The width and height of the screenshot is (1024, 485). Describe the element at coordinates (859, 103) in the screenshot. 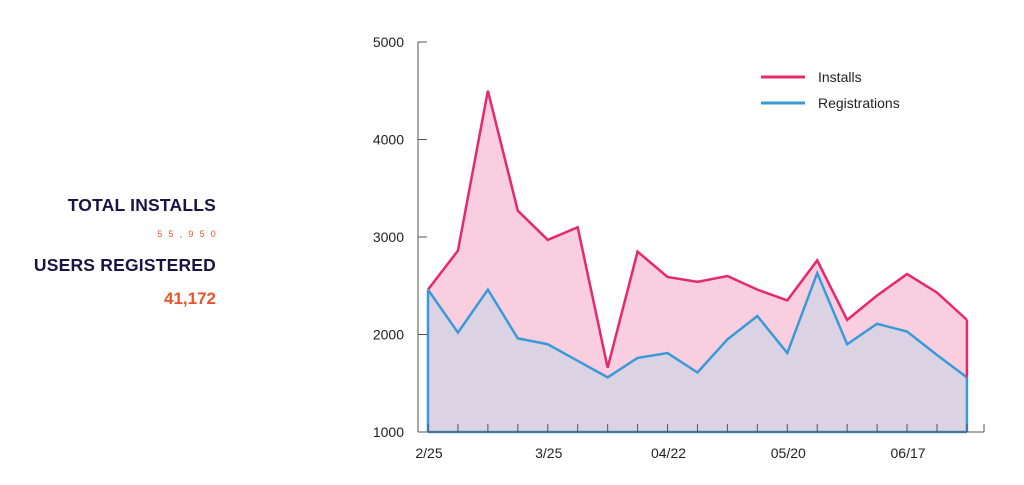

I see `legend-label-registrations: Registrations` at that location.